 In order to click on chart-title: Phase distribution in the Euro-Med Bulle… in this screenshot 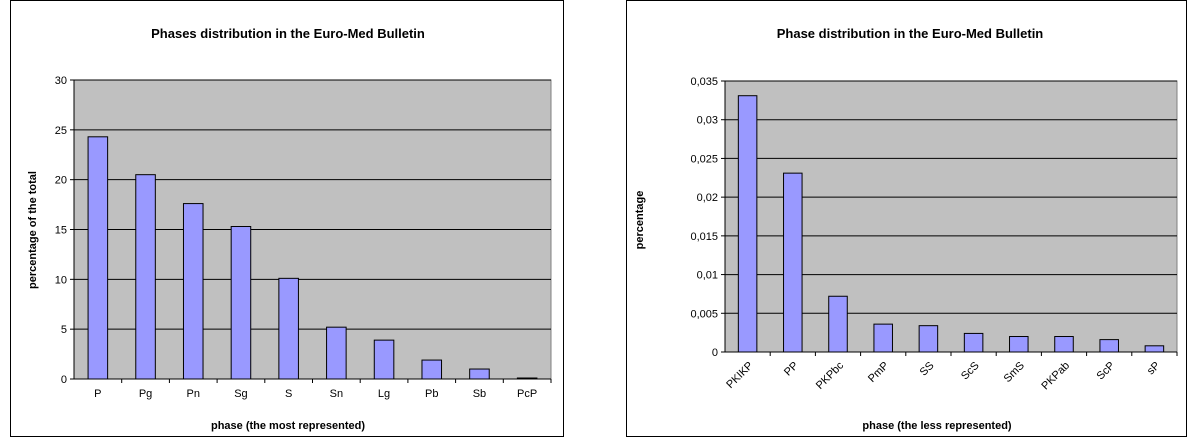, I will do `click(910, 33)`.